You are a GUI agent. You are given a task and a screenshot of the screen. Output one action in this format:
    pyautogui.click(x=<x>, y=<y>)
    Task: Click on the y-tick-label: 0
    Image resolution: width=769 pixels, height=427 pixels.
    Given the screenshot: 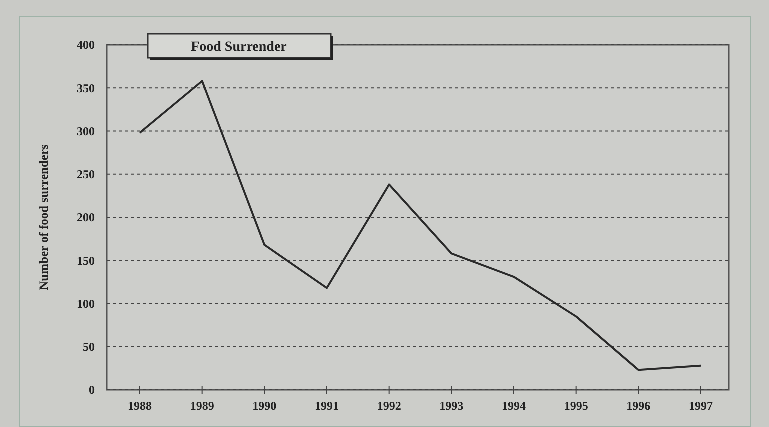 What is the action you would take?
    pyautogui.click(x=92, y=390)
    